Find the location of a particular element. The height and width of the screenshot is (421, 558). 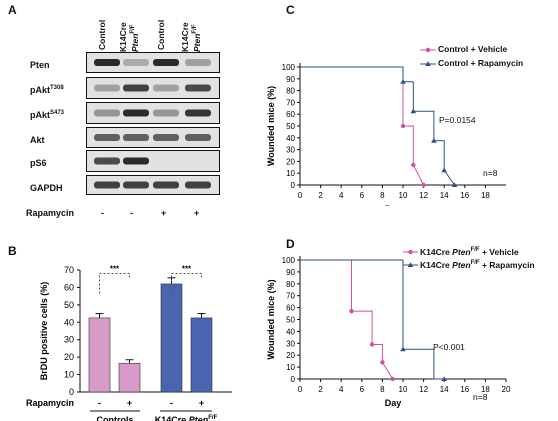

c-x-tick-label: 2 is located at coordinates (320, 195).